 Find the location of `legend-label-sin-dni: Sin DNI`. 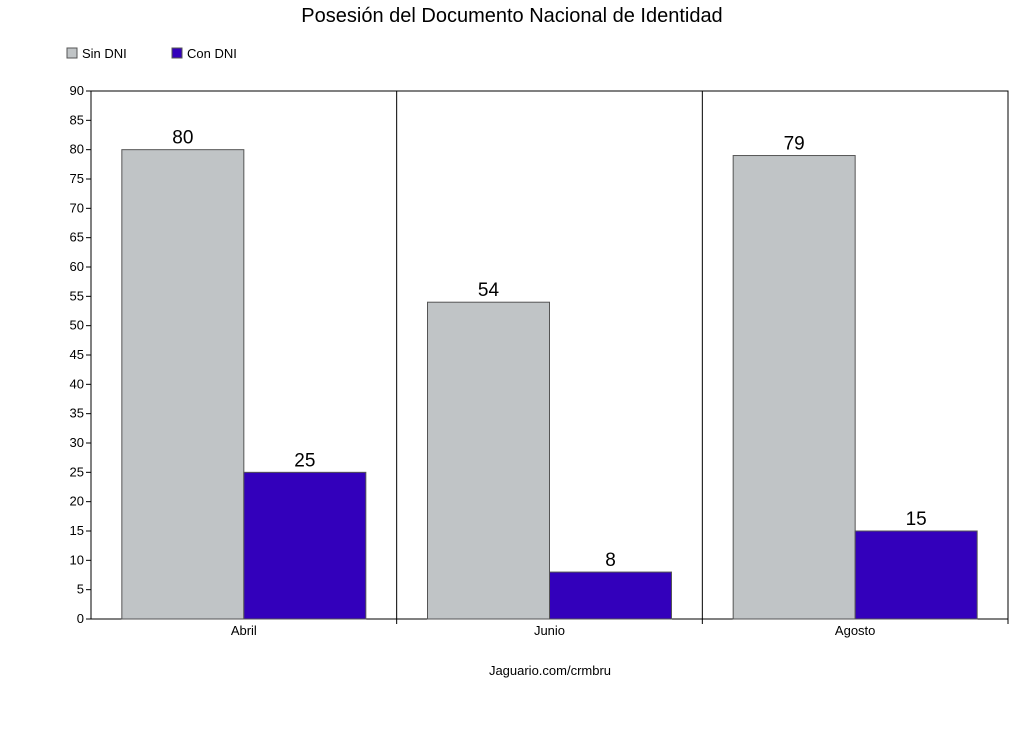

legend-label-sin-dni: Sin DNI is located at coordinates (104, 53).